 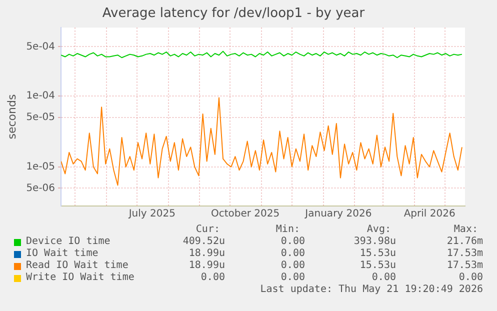 I want to click on chart-title: Average latency for /dev/loop1 - by year, so click(x=234, y=14).